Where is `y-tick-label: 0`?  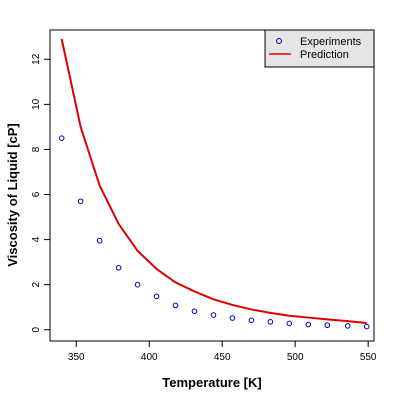
y-tick-label: 0 is located at coordinates (36, 330).